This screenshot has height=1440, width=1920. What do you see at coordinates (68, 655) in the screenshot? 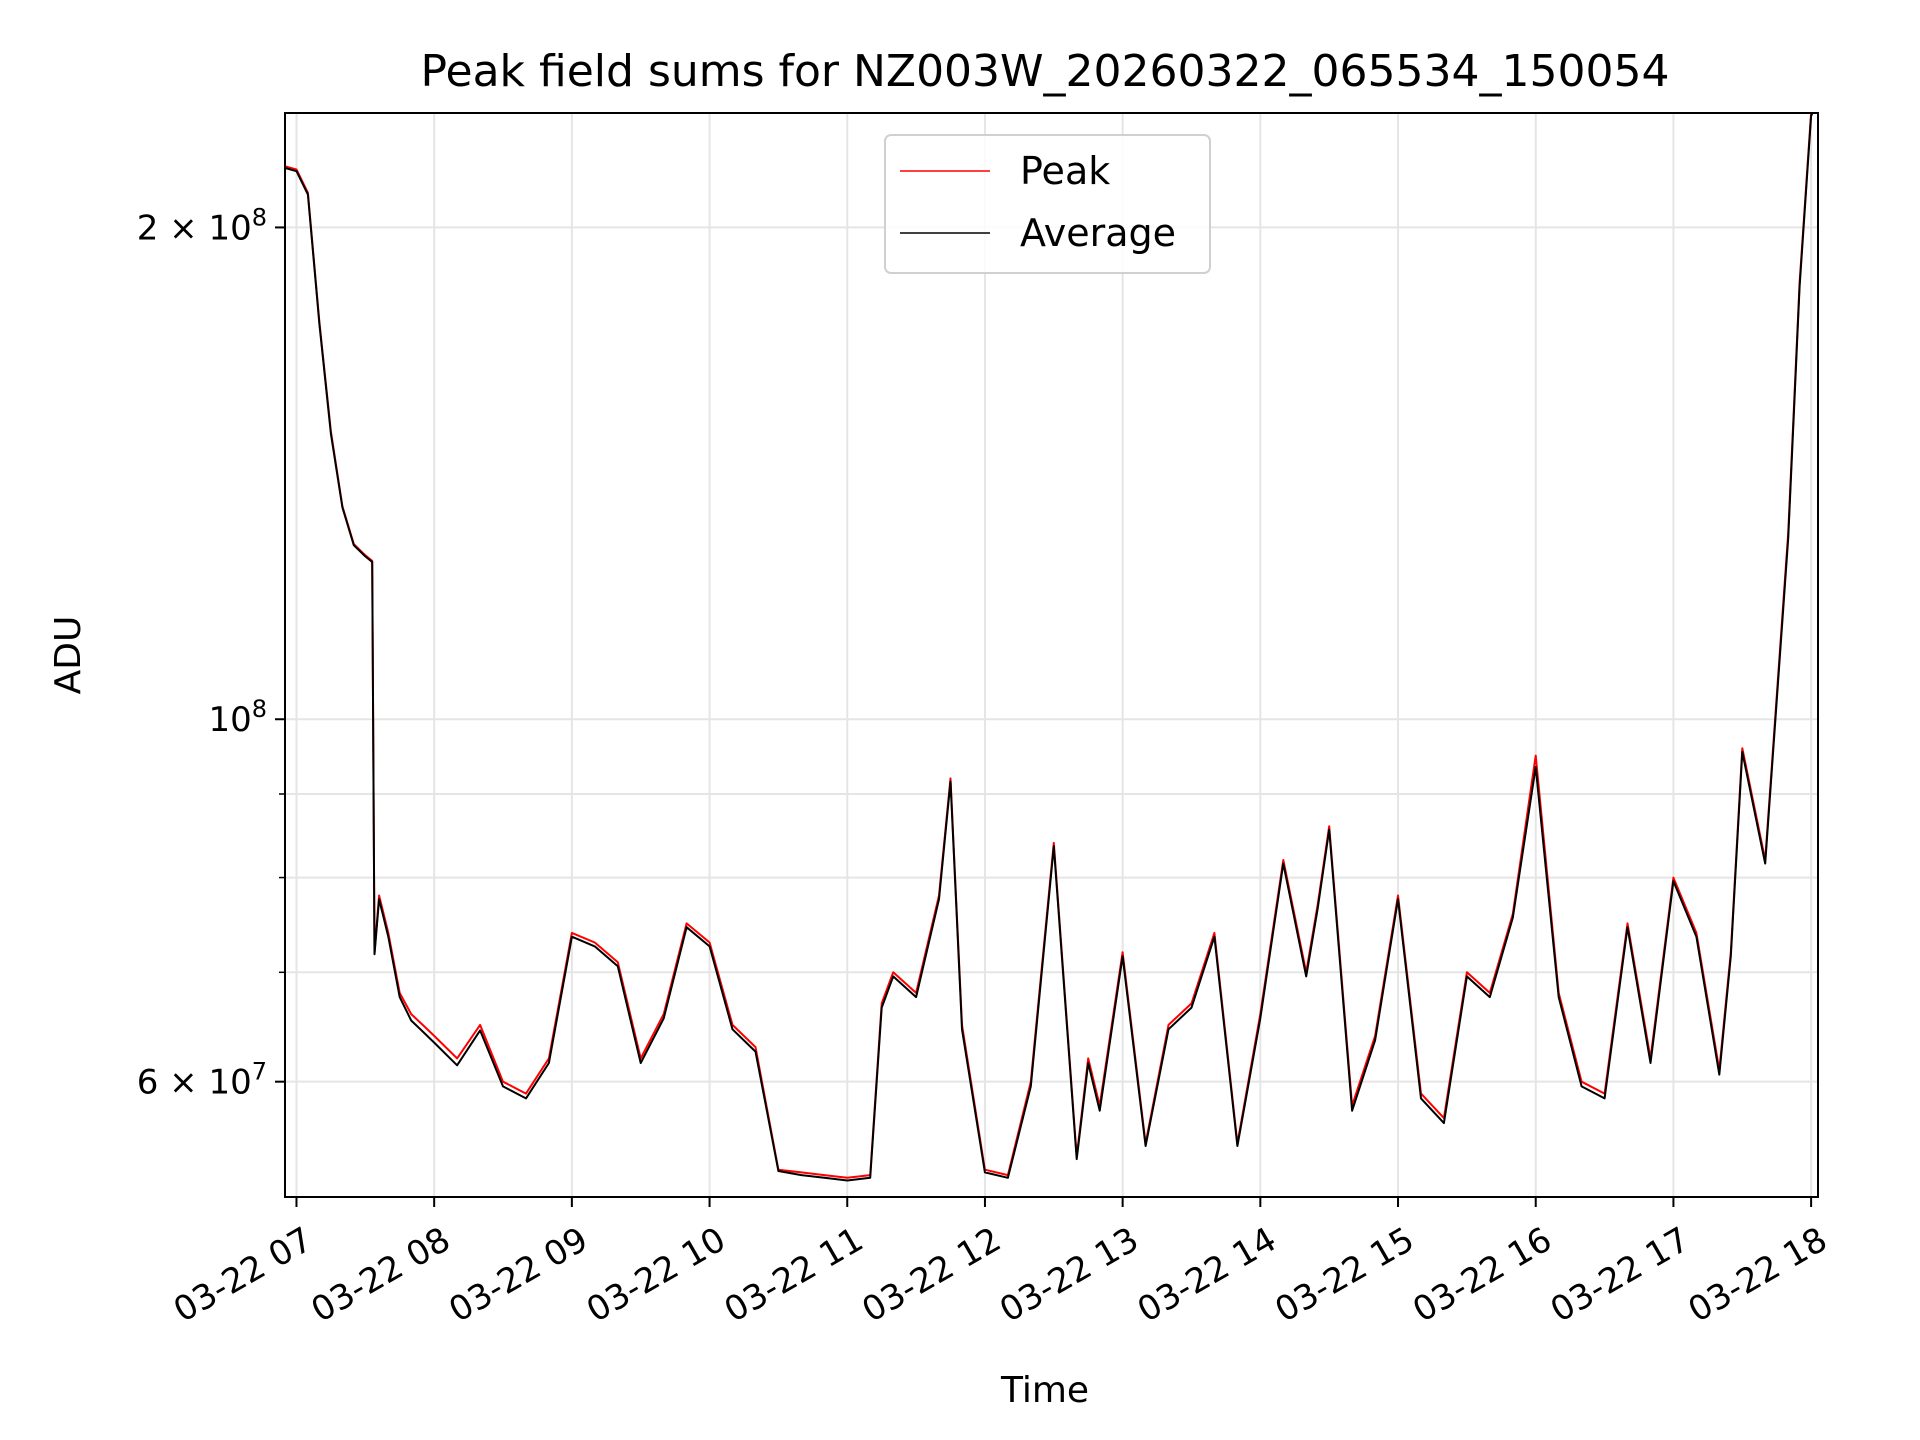
I see `y-axis-label: ADU` at bounding box center [68, 655].